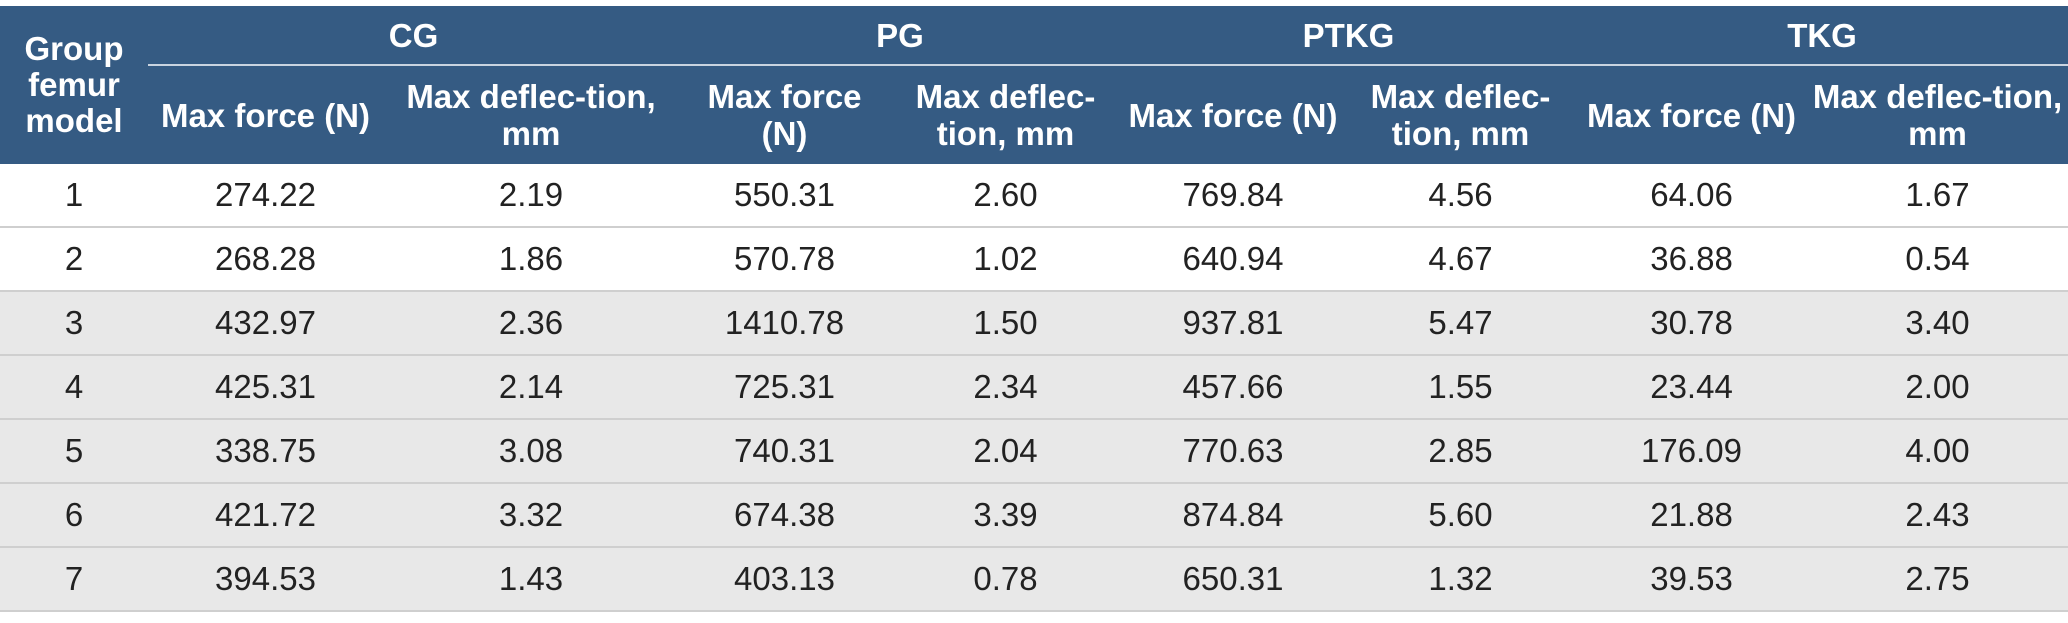 The height and width of the screenshot is (623, 2068). Describe the element at coordinates (1937, 196) in the screenshot. I see `cell: 1.67` at that location.